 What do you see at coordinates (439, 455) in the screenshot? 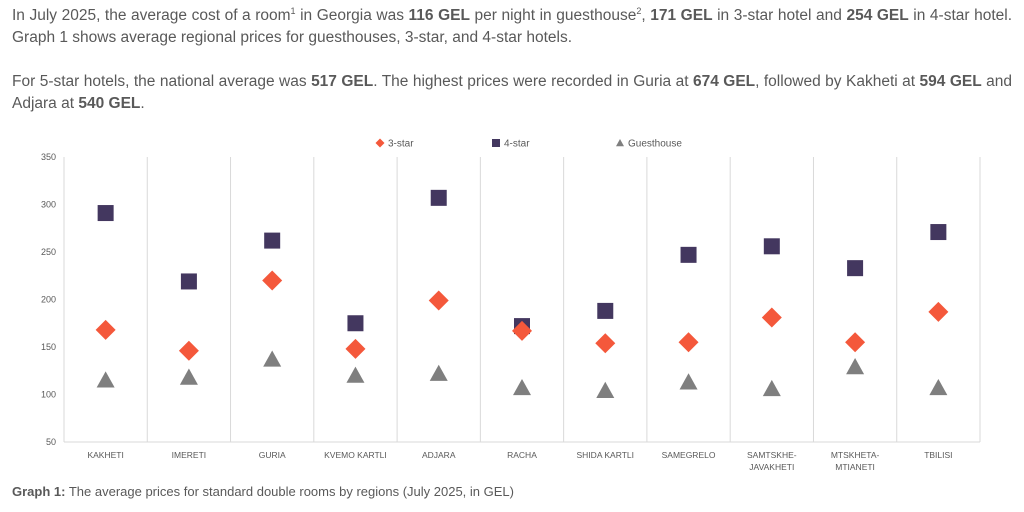
I see `x-tick-label: ADJARA` at bounding box center [439, 455].